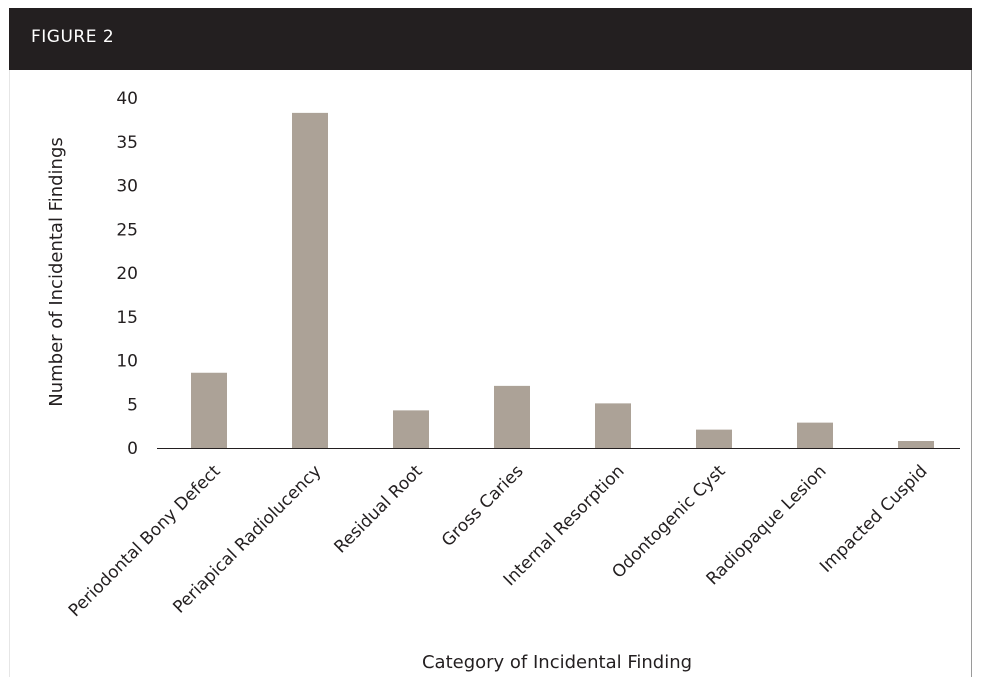  I want to click on y-tick-label: 20, so click(127, 274).